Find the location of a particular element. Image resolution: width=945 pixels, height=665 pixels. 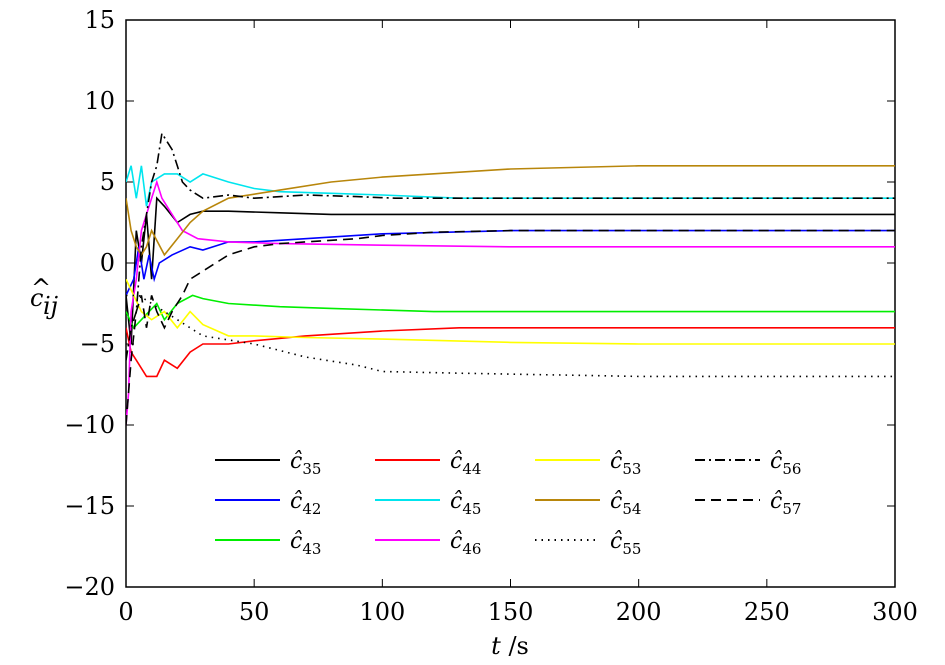

series-line-c43 is located at coordinates (510, 312).